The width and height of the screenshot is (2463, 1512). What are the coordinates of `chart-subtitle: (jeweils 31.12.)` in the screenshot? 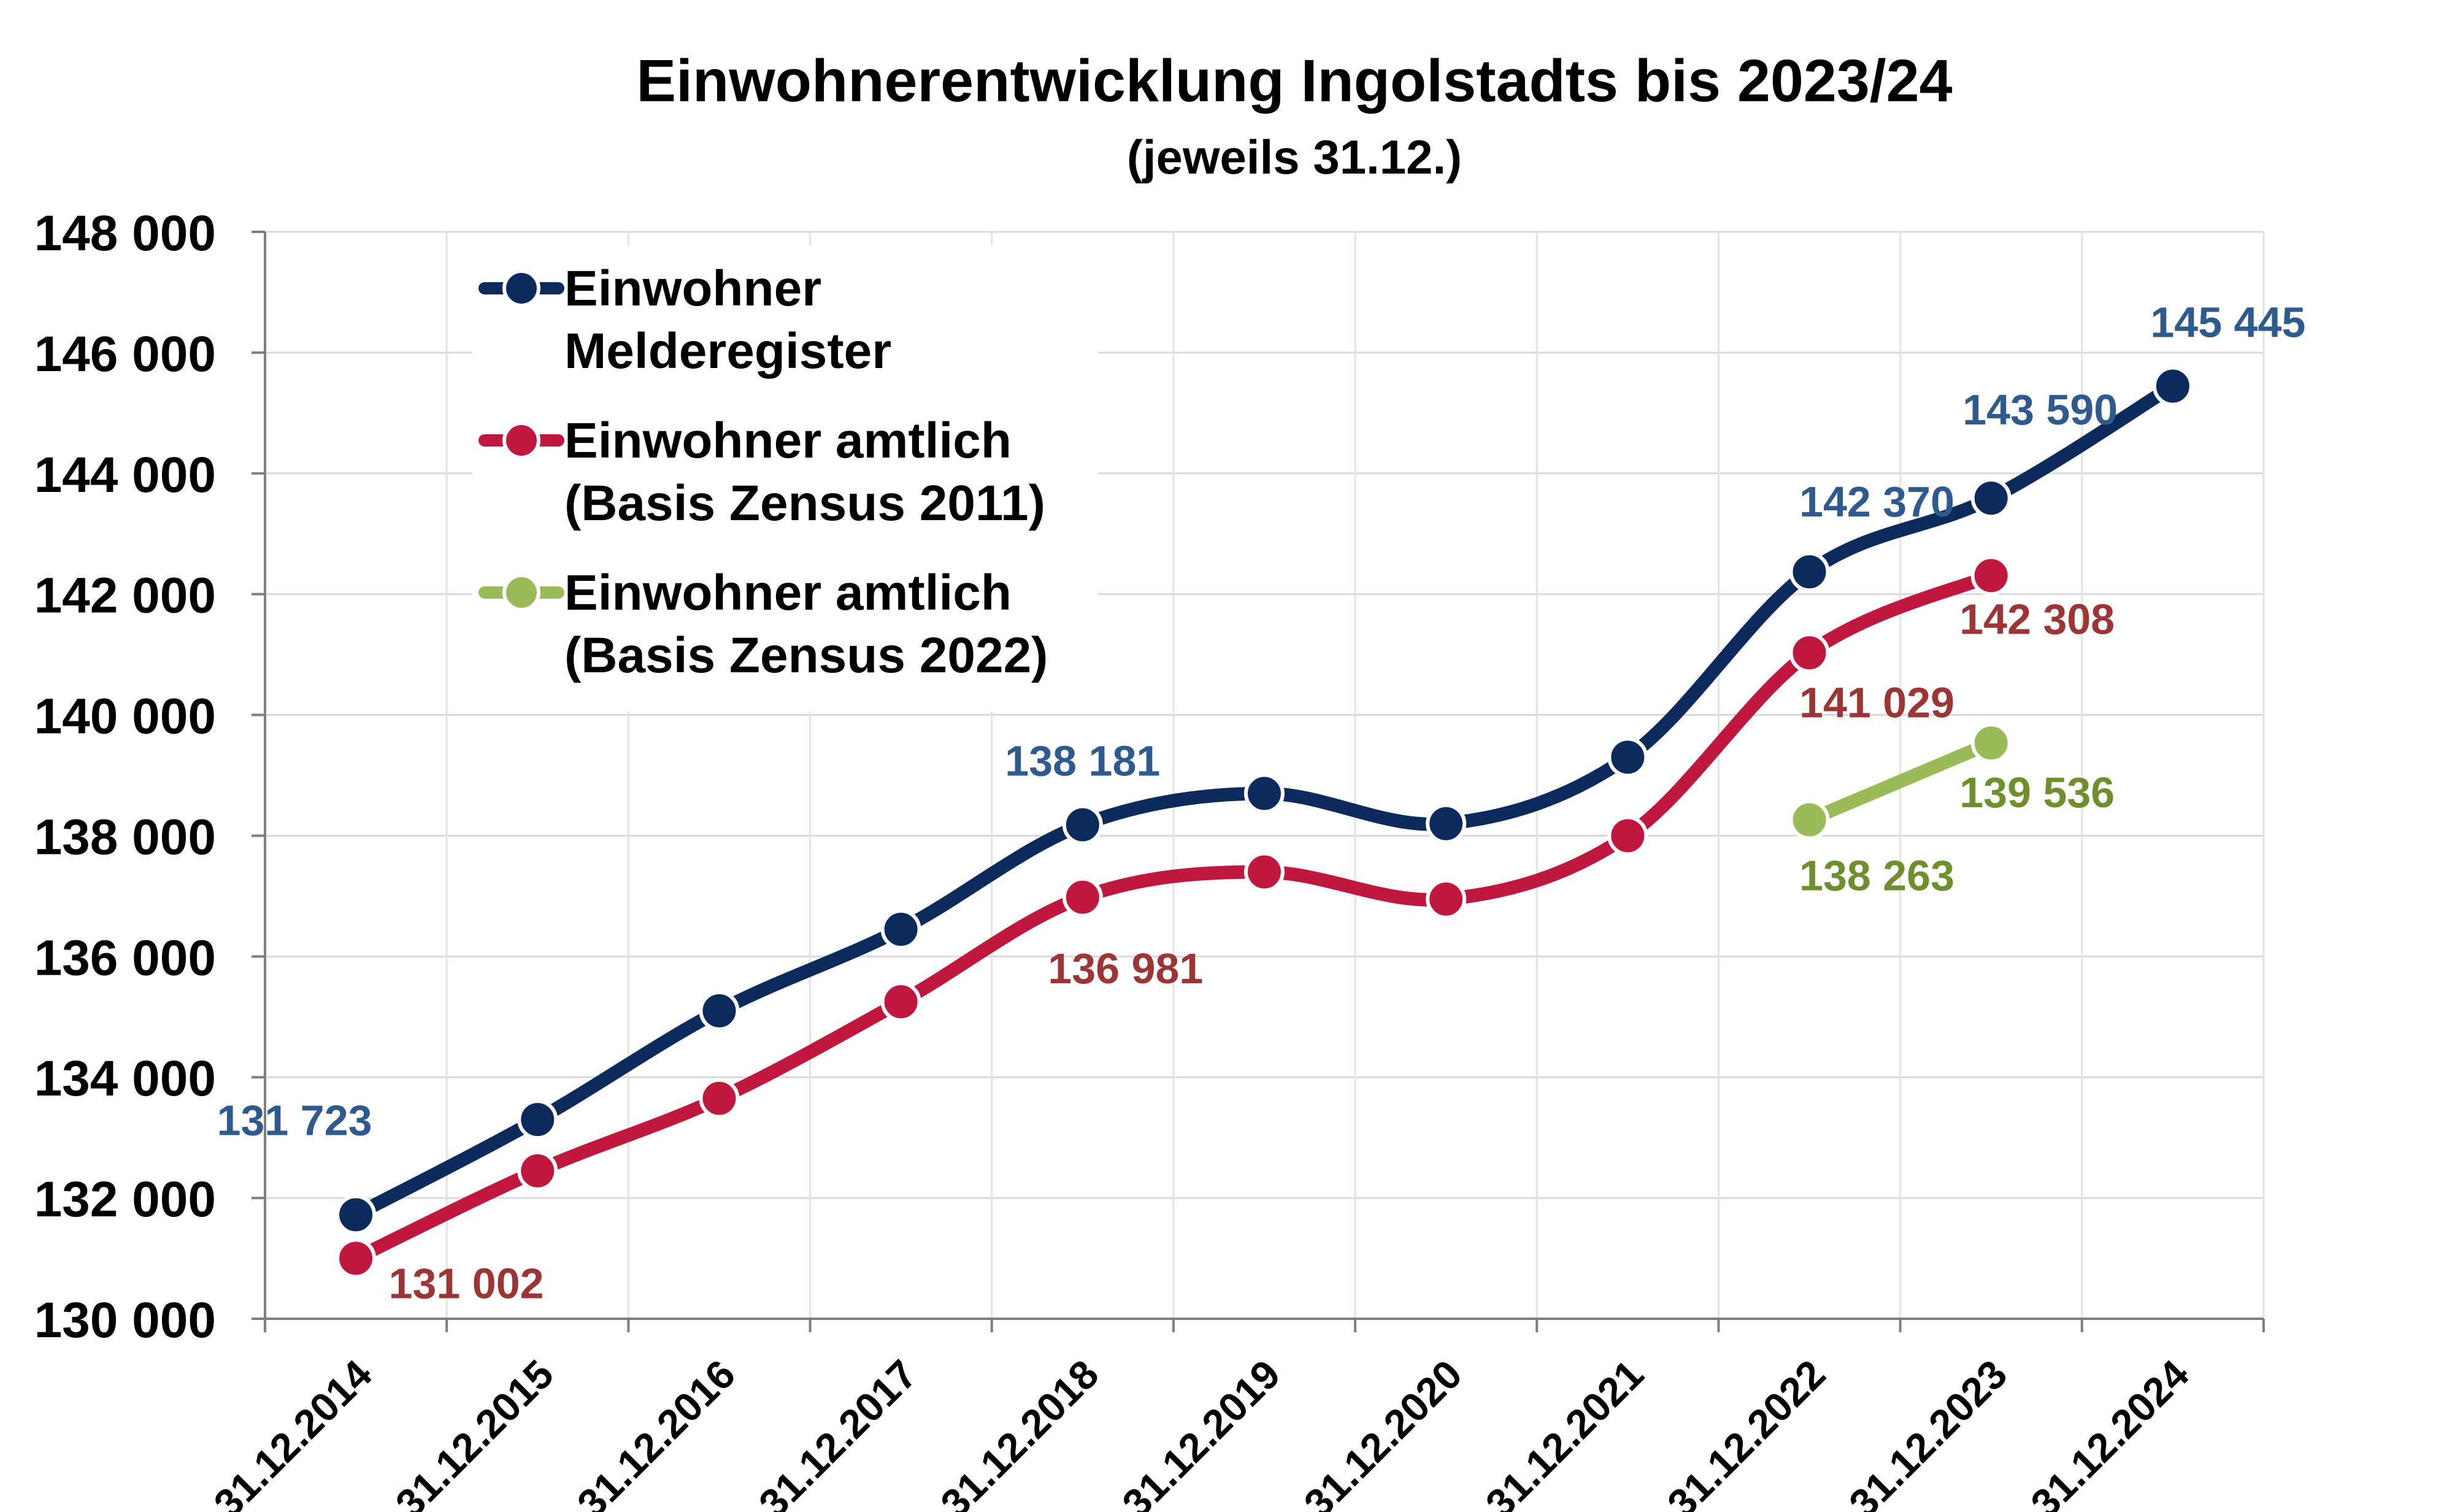 It's located at (1295, 157).